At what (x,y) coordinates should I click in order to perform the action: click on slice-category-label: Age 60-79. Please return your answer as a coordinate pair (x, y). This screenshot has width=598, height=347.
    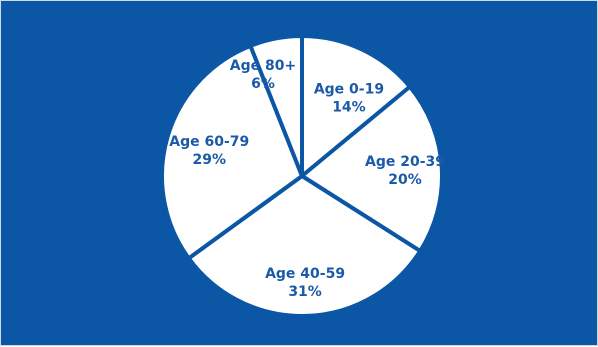
    Looking at the image, I should click on (209, 142).